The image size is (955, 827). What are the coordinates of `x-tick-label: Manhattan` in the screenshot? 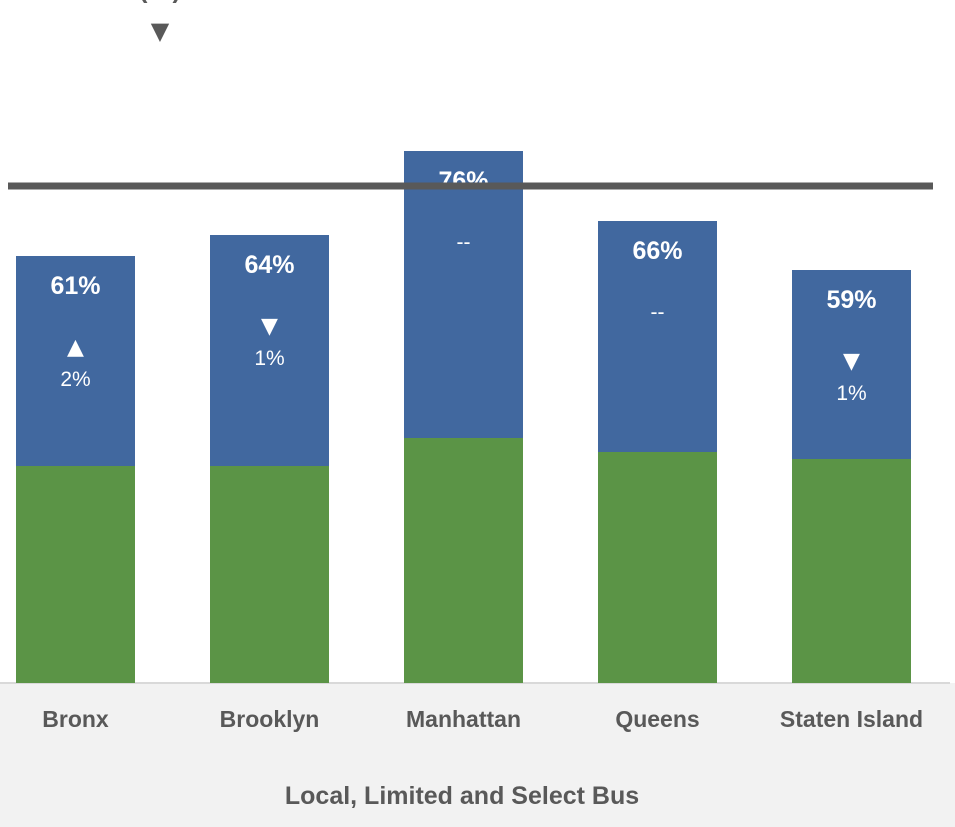 It's located at (463, 719).